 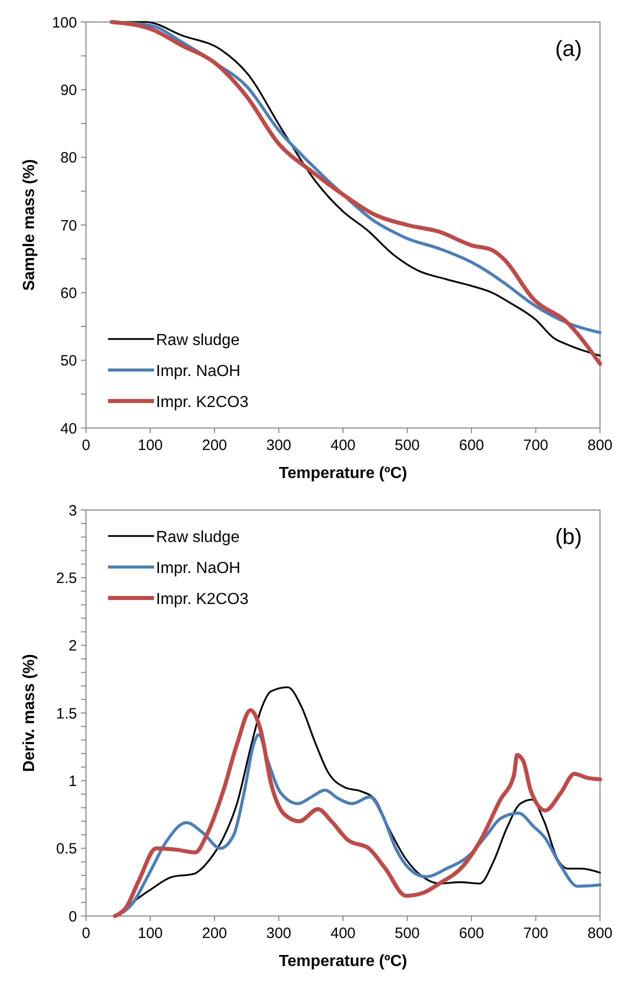 What do you see at coordinates (66, 849) in the screenshot?
I see `y-tick-label: 0.5` at bounding box center [66, 849].